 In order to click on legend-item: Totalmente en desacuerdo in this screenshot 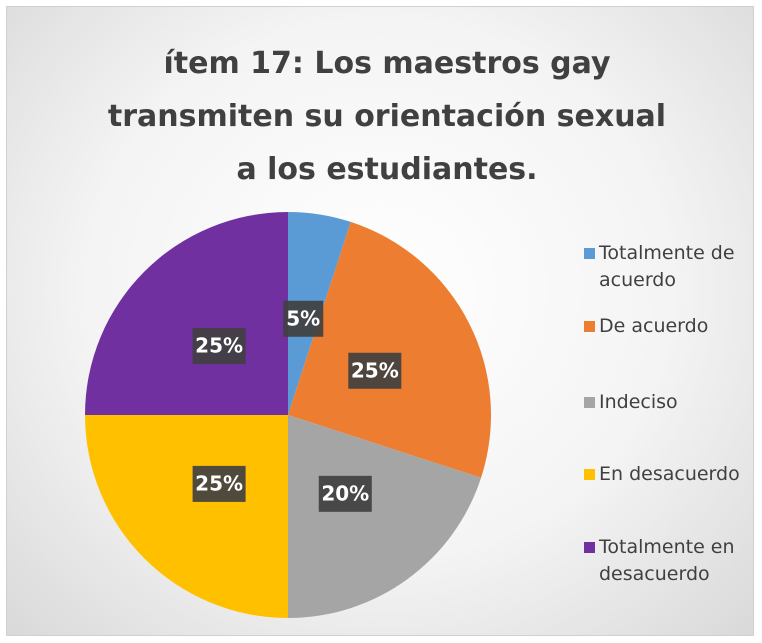, I will do `click(664, 561)`.